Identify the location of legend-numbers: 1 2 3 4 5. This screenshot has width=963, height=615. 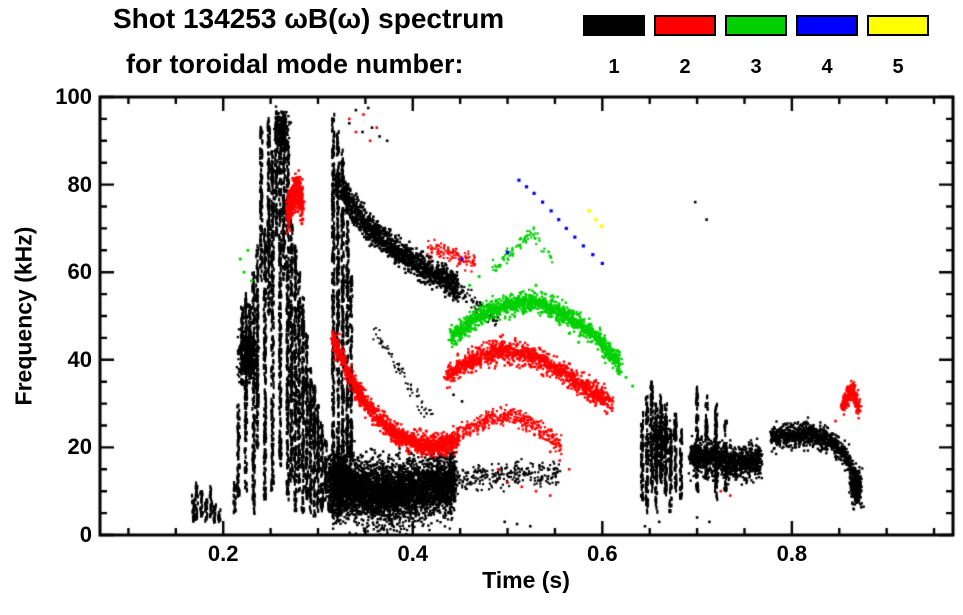
(756, 67).